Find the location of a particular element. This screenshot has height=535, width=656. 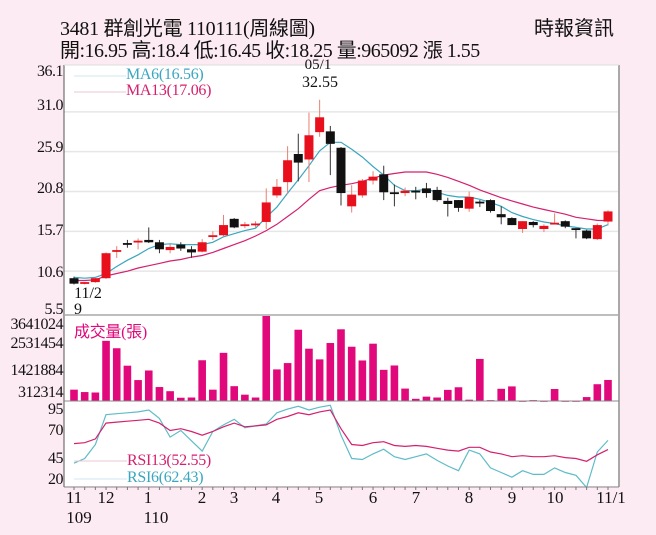

x-month-label: 11/1 is located at coordinates (611, 497).